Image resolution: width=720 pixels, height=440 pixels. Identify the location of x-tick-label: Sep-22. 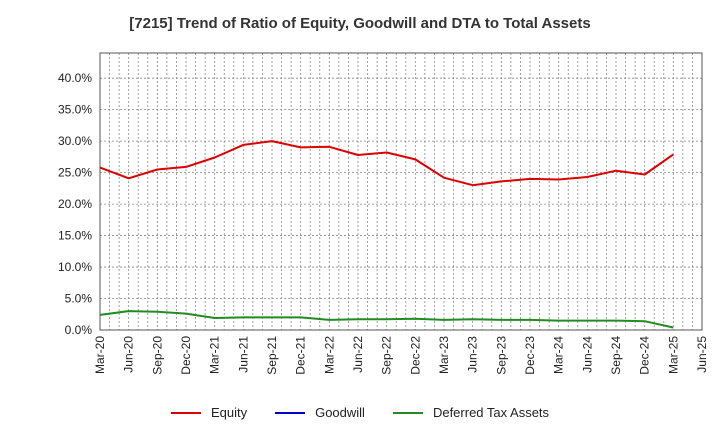
(387, 355).